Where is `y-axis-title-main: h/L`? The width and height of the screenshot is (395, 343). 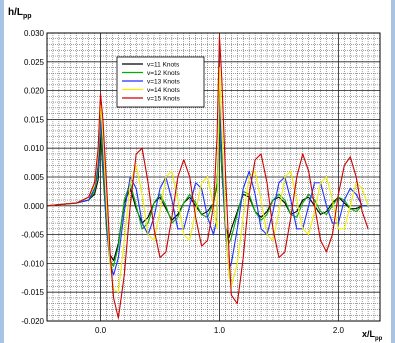 y-axis-title-main: h/L is located at coordinates (15, 12).